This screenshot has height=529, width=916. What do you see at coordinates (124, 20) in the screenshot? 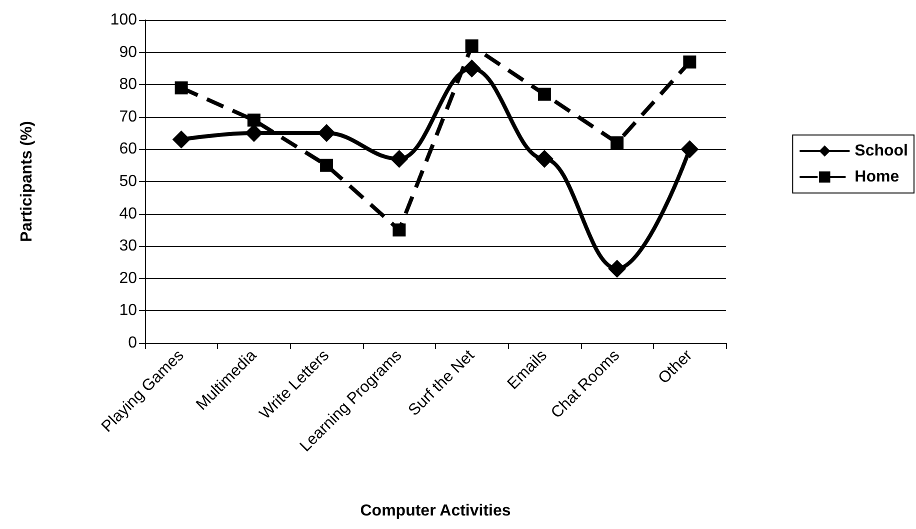
I see `y-tick-label: 100` at bounding box center [124, 20].